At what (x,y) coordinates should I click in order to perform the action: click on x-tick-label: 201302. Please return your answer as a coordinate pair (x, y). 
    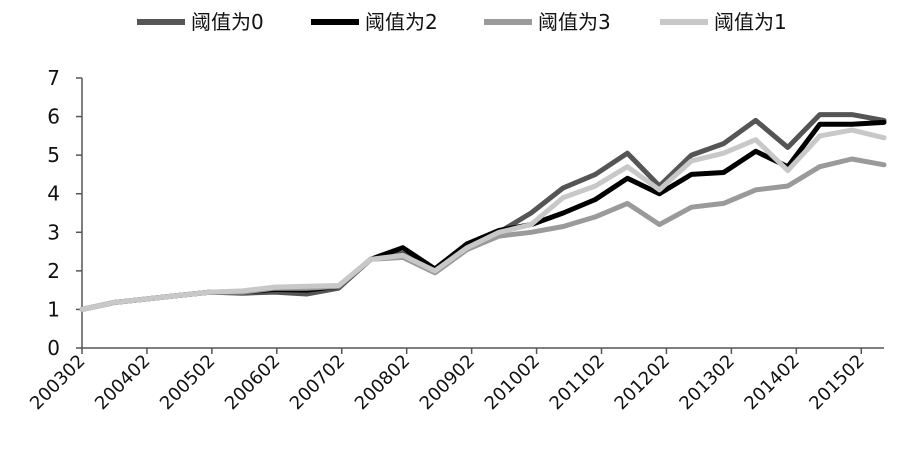
    Looking at the image, I should click on (706, 382).